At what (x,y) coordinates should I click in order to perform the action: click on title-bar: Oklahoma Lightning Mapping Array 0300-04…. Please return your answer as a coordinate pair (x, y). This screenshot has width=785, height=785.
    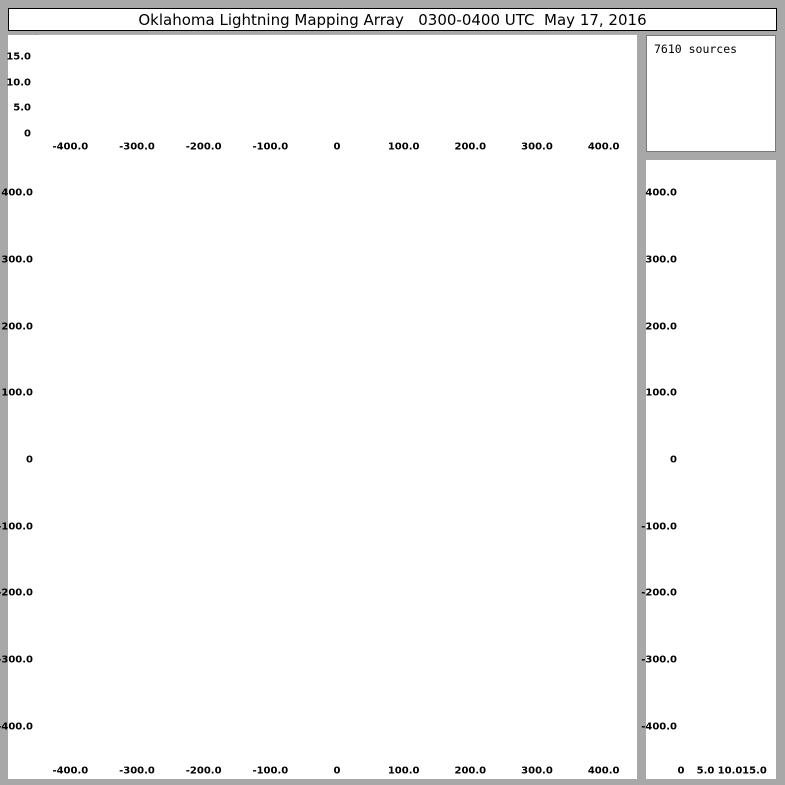
    Looking at the image, I should click on (392, 19).